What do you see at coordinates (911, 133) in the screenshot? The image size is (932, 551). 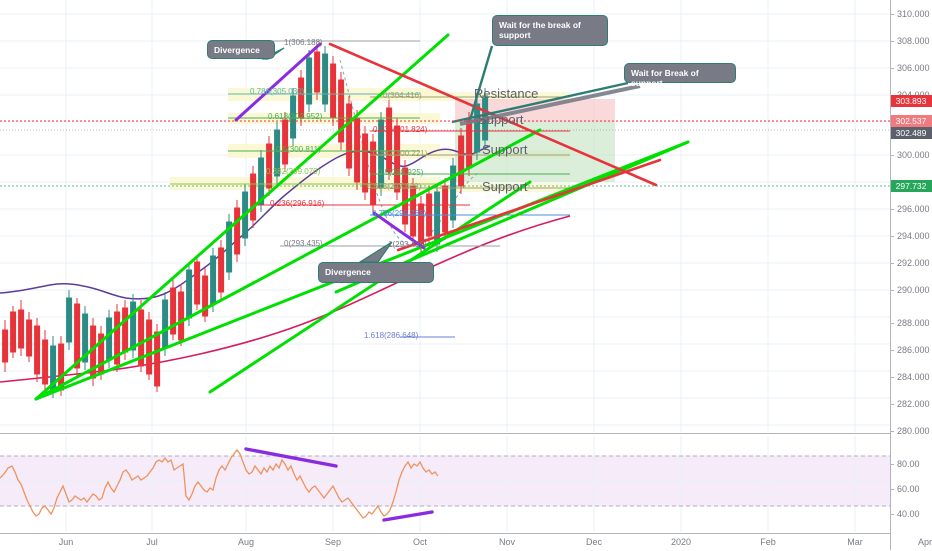 I see `price-badge-cursor: 302.489` at bounding box center [911, 133].